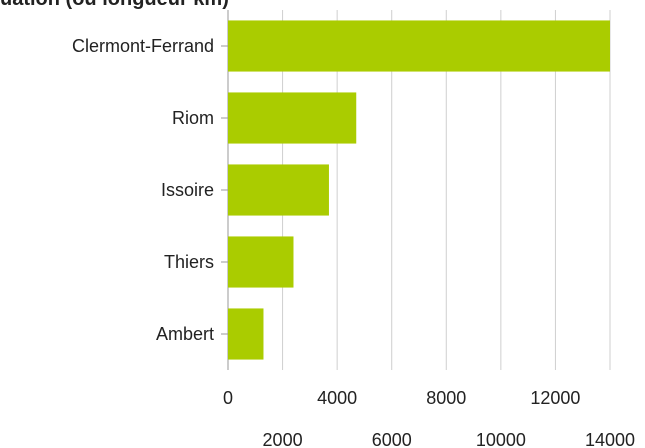 The image size is (645, 448). Describe the element at coordinates (143, 46) in the screenshot. I see `y-tick-label: Clermont-Ferrand` at that location.